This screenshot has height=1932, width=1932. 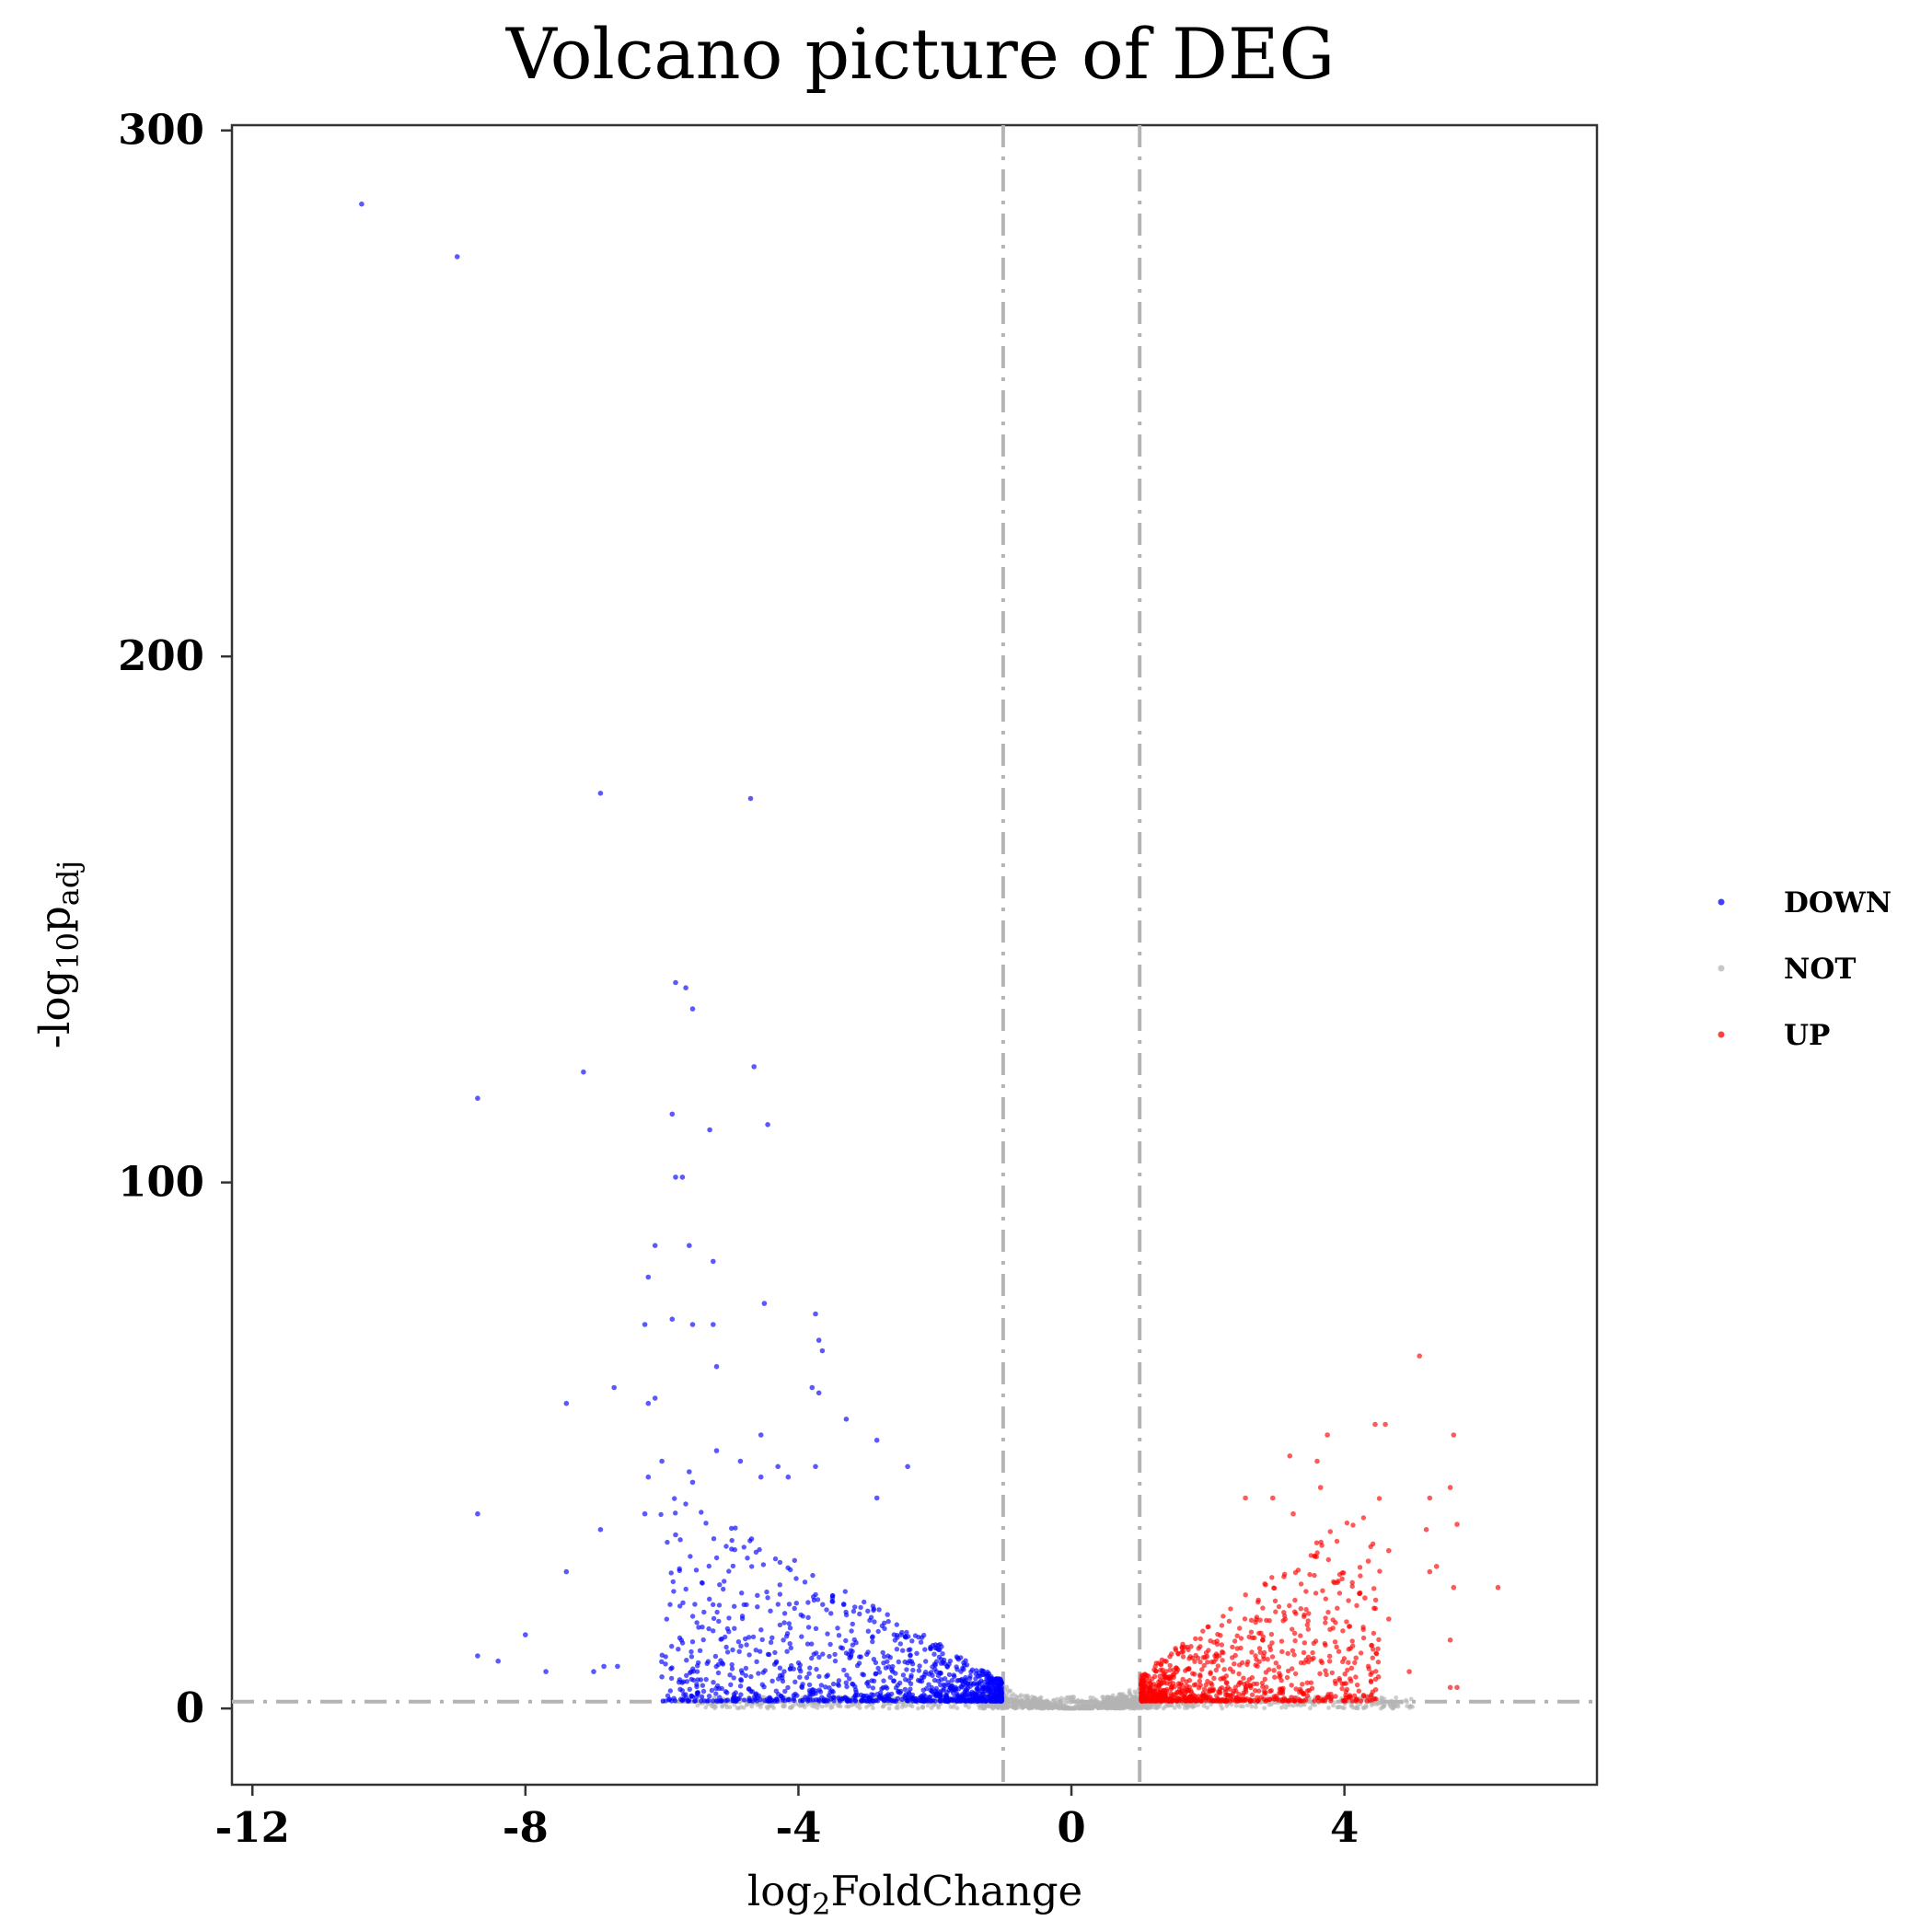 I want to click on chart-title: Volcano picture of DEG, so click(x=920, y=54).